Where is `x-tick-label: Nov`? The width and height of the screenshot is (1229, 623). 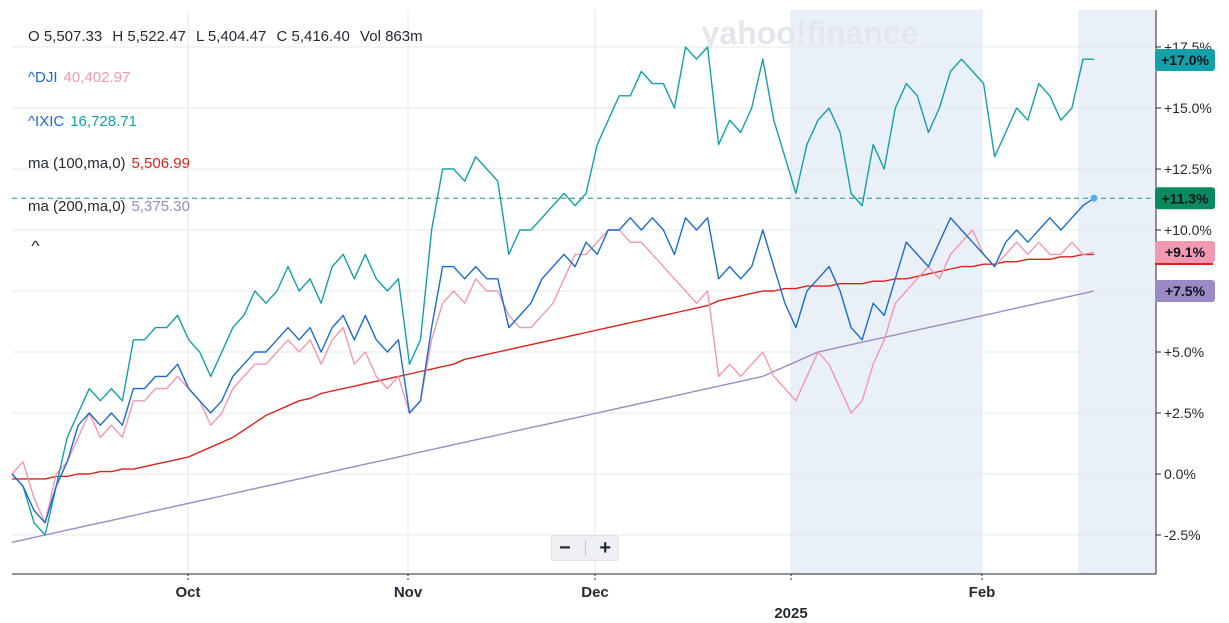
x-tick-label: Nov is located at coordinates (408, 592).